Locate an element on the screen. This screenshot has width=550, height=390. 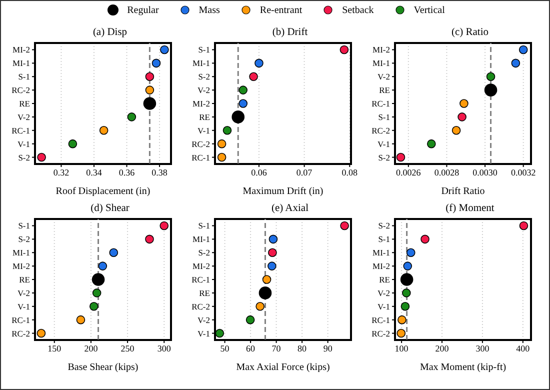
chart-title: (a) Disp is located at coordinates (110, 33).